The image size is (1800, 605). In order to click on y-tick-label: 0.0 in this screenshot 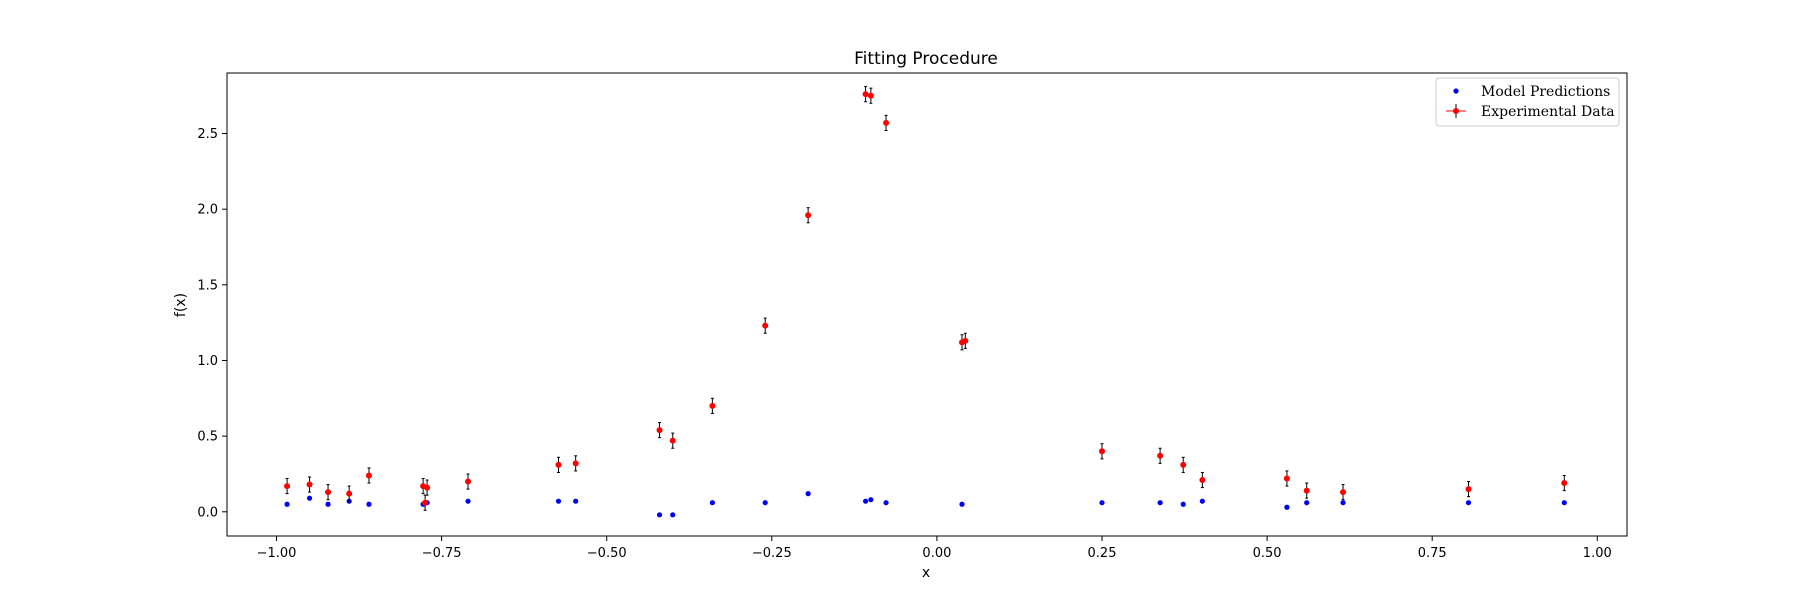, I will do `click(207, 512)`.